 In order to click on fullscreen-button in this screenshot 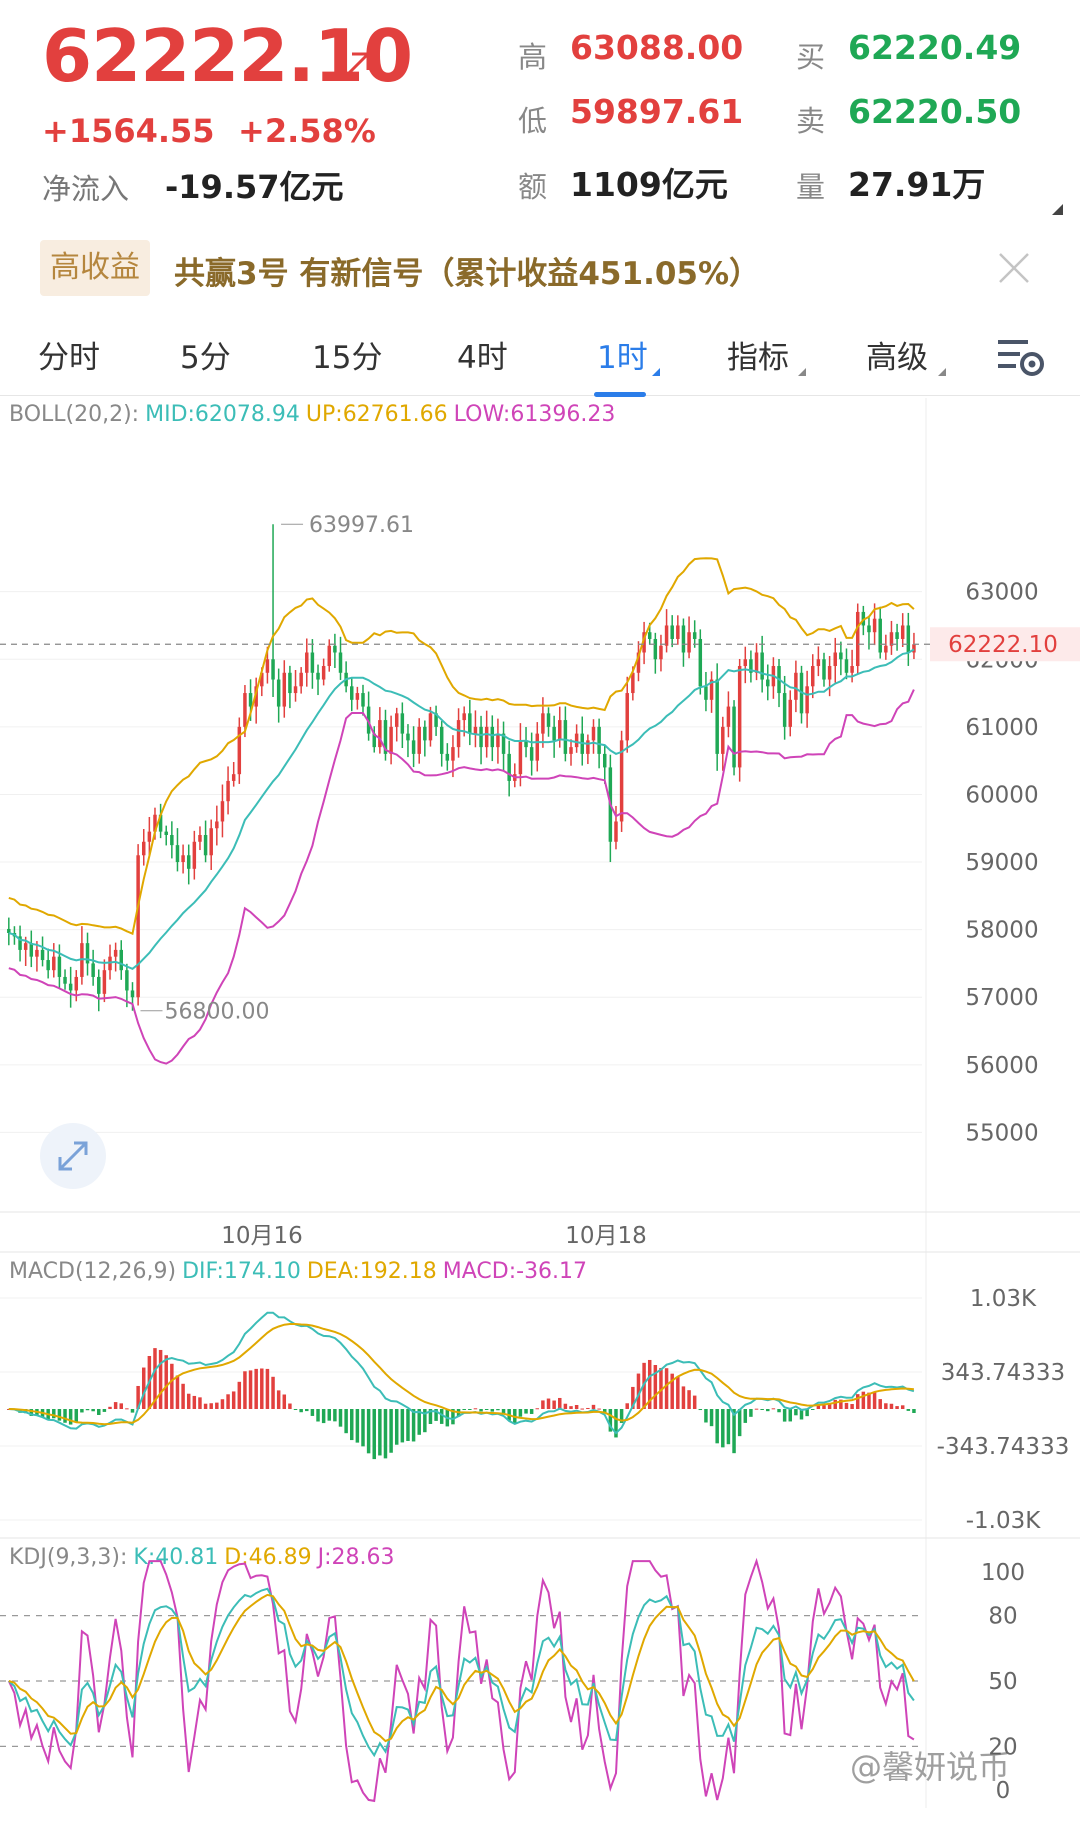, I will do `click(73, 1156)`.